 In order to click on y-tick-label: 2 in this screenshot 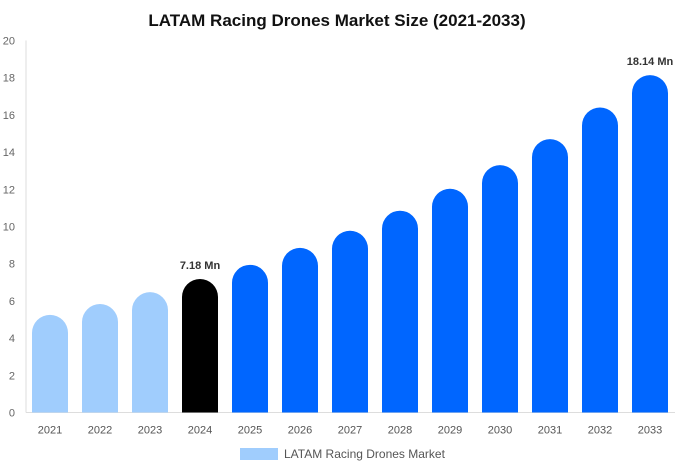, I will do `click(12, 376)`.